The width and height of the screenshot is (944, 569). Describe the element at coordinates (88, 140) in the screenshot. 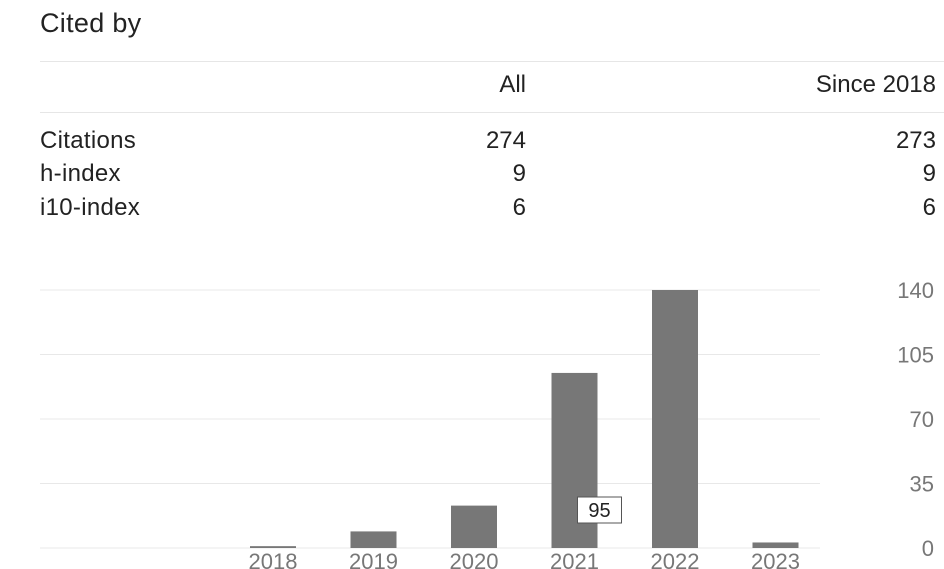

I see `row-label-citations: Citations` at that location.